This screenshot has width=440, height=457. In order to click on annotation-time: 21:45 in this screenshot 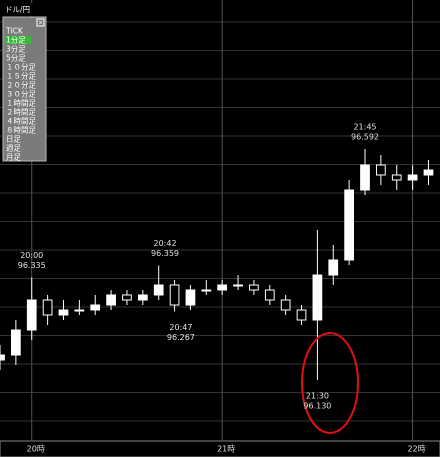, I will do `click(364, 127)`.